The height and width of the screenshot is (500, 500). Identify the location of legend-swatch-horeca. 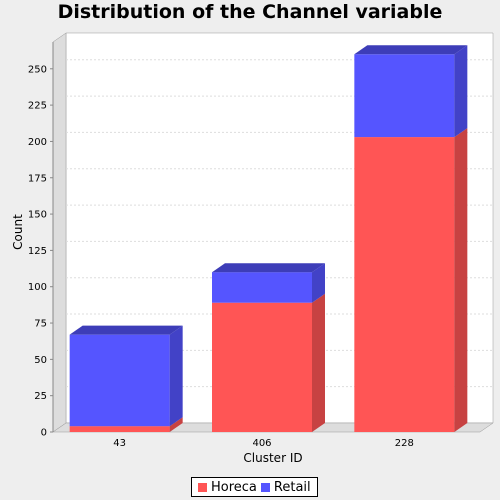
(202, 487).